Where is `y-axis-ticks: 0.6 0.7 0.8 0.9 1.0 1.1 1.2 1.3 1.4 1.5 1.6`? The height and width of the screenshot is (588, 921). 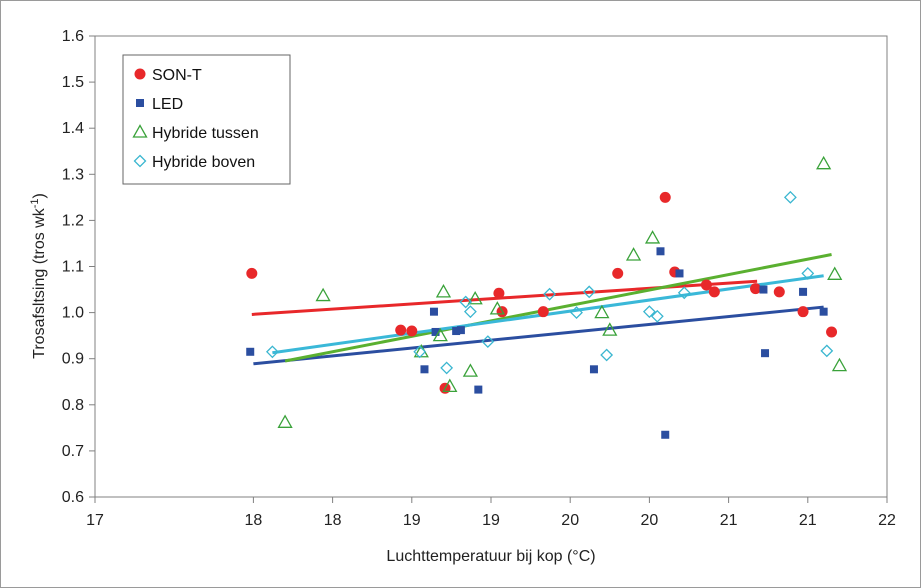 y-axis-ticks: 0.6 0.7 0.8 0.9 1.0 1.1 1.2 1.3 1.4 1.5 1.6 is located at coordinates (78, 267).